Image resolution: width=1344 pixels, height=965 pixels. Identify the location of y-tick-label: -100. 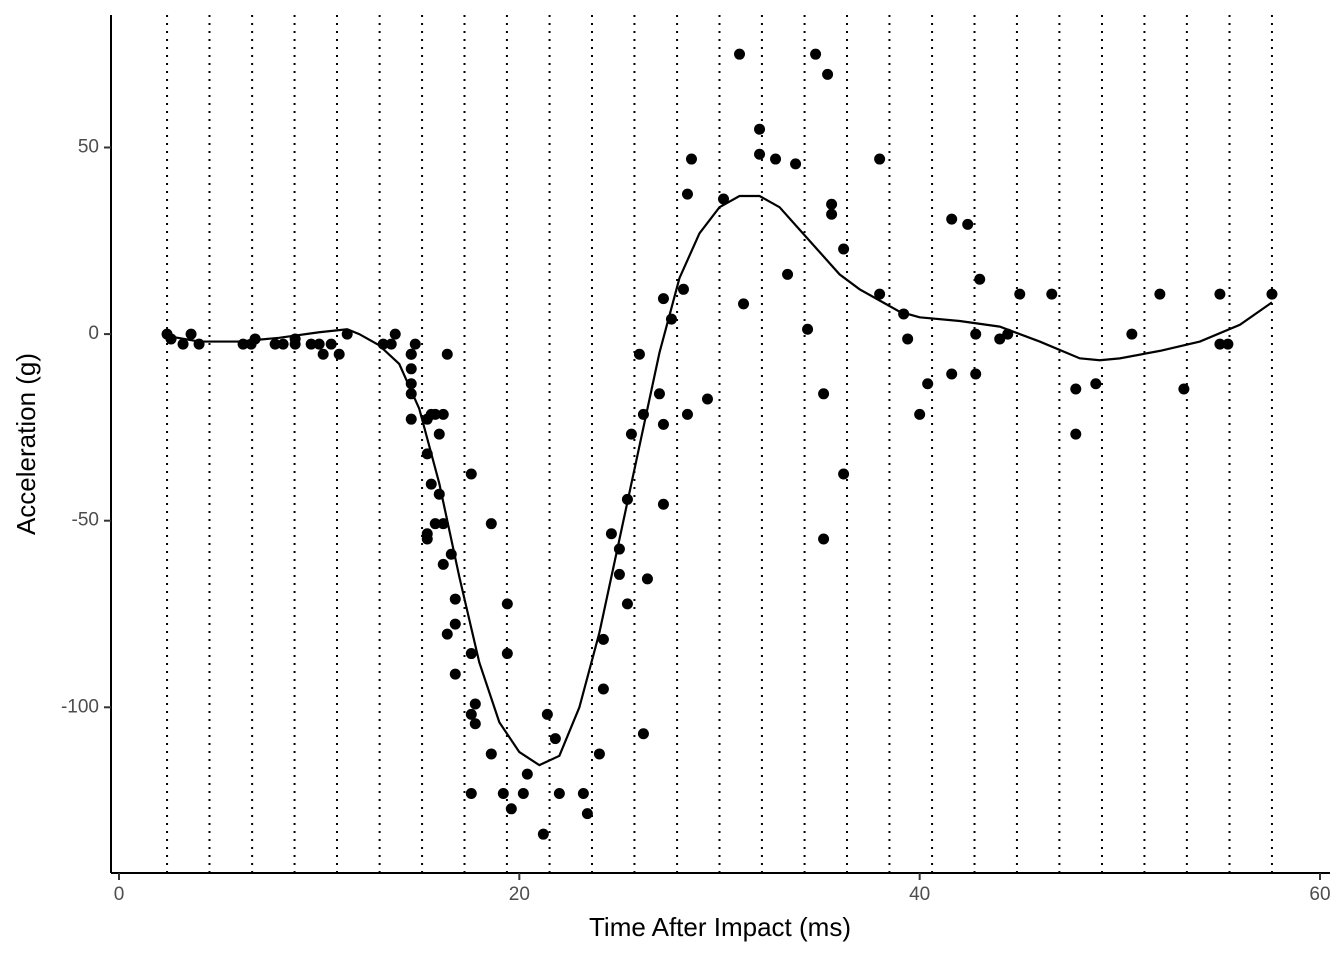
(80, 706).